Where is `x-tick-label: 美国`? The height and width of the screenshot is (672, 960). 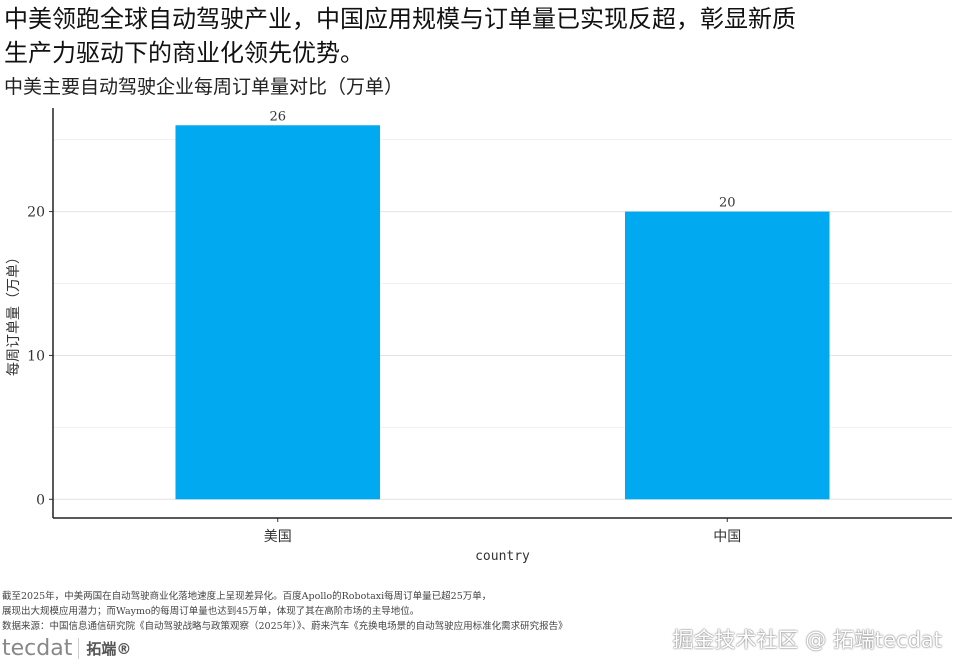
x-tick-label: 美国 is located at coordinates (278, 537).